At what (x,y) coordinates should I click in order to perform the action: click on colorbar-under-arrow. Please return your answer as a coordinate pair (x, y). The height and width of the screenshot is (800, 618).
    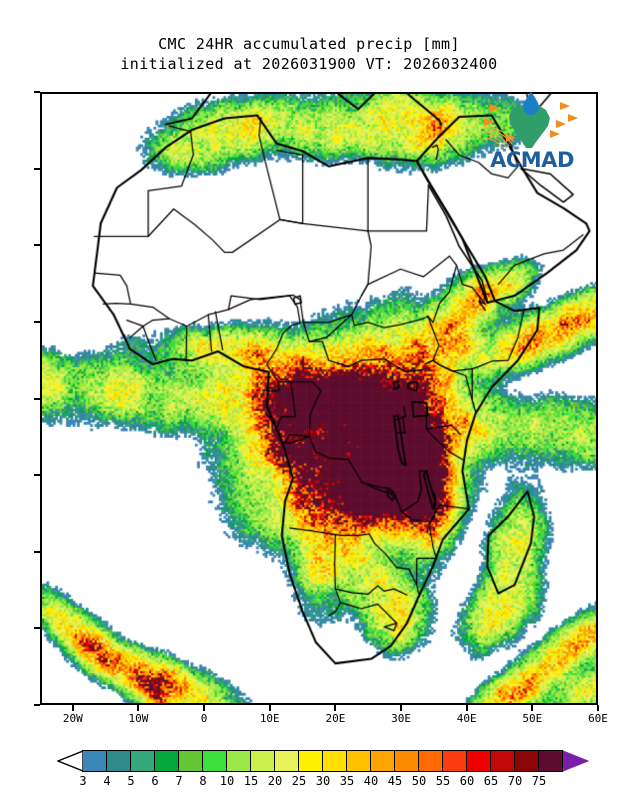
    Looking at the image, I should click on (70, 761).